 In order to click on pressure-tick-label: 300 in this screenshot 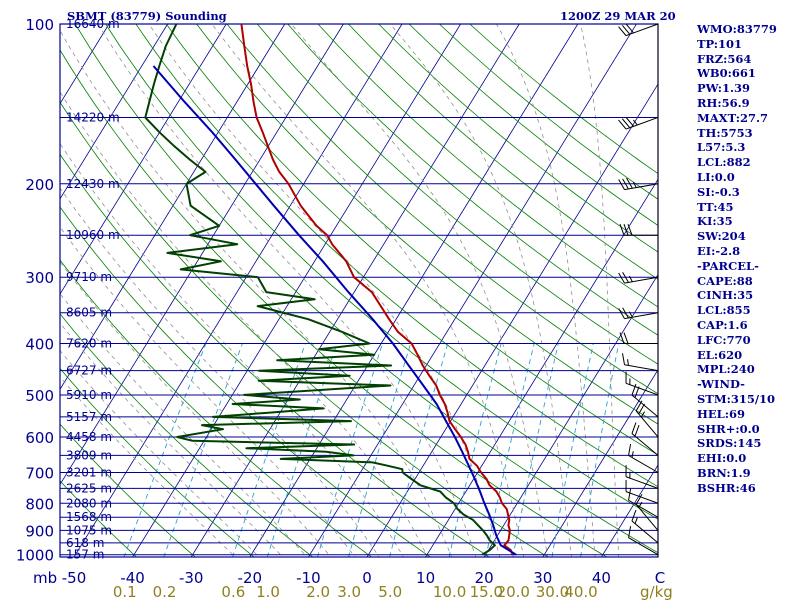, I will do `click(39, 278)`.